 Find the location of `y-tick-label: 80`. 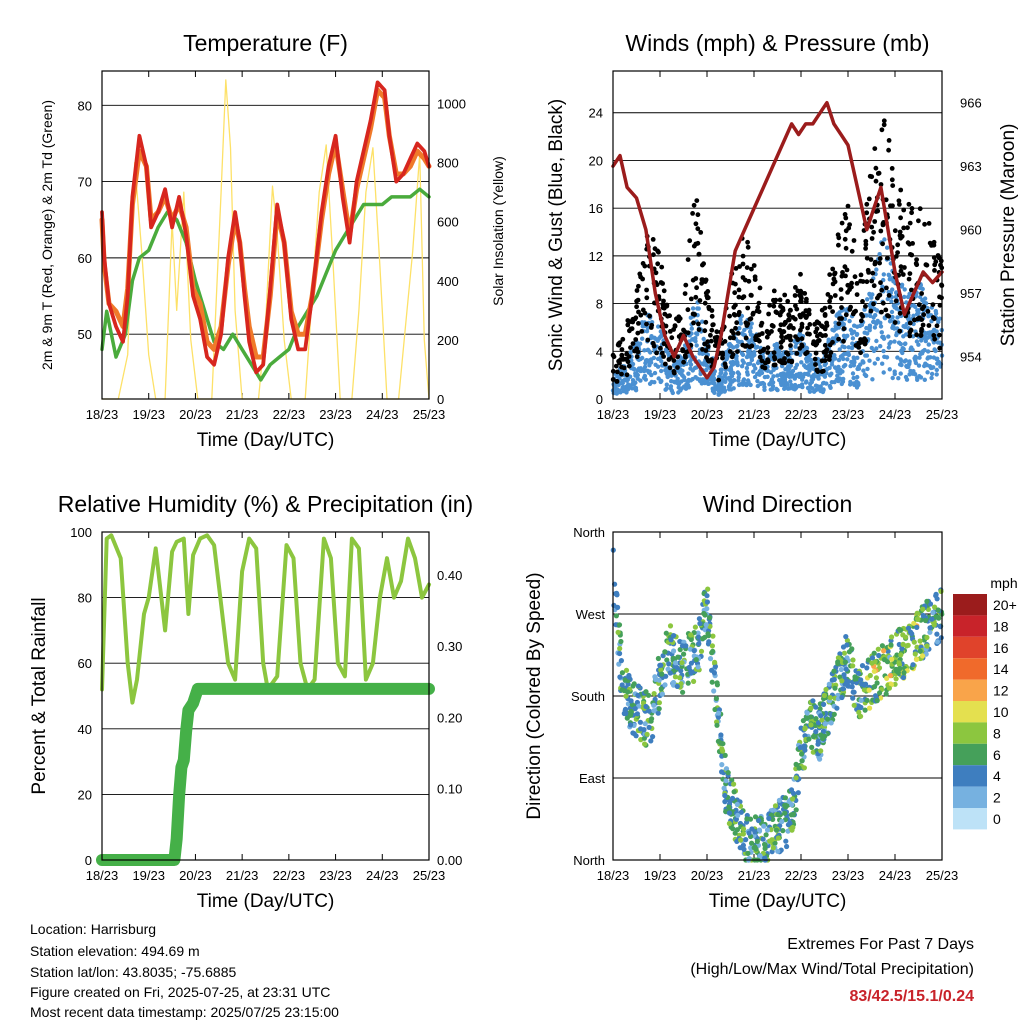

y-tick-label: 80 is located at coordinates (85, 598).